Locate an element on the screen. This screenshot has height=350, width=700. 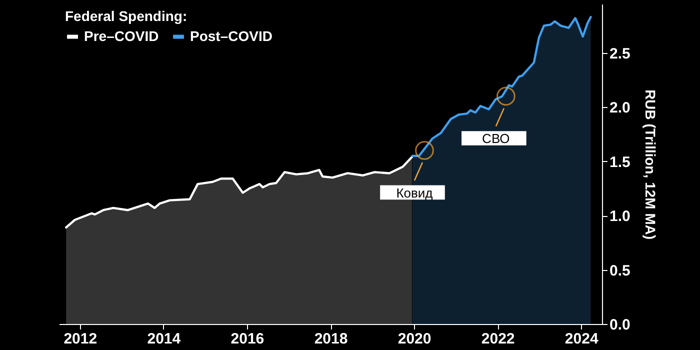
y-axis-title: RUB (Trillion, 12M MA) is located at coordinates (650, 164).